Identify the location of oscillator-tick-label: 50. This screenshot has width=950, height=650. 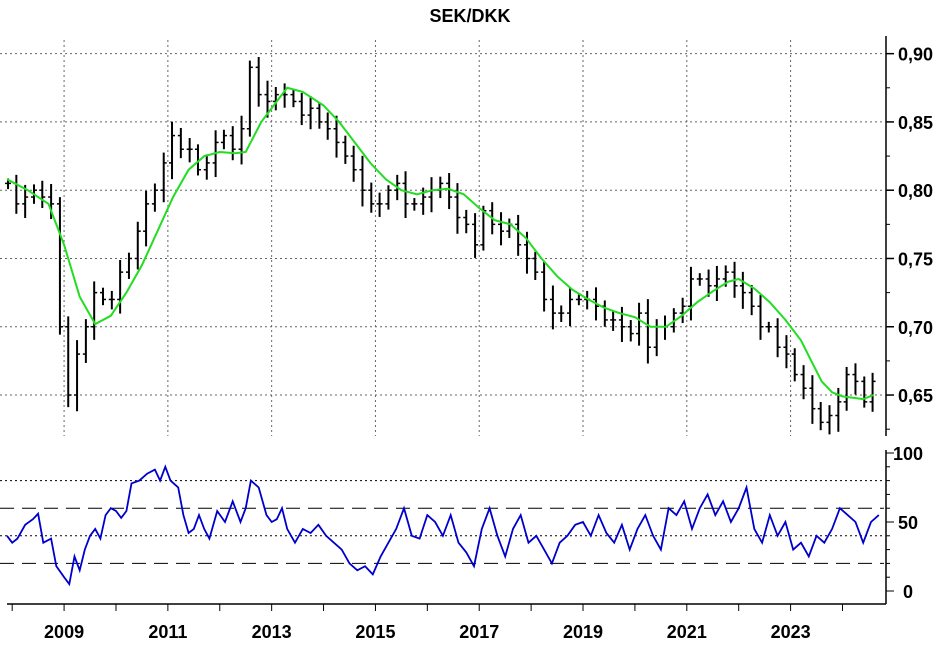
(908, 523).